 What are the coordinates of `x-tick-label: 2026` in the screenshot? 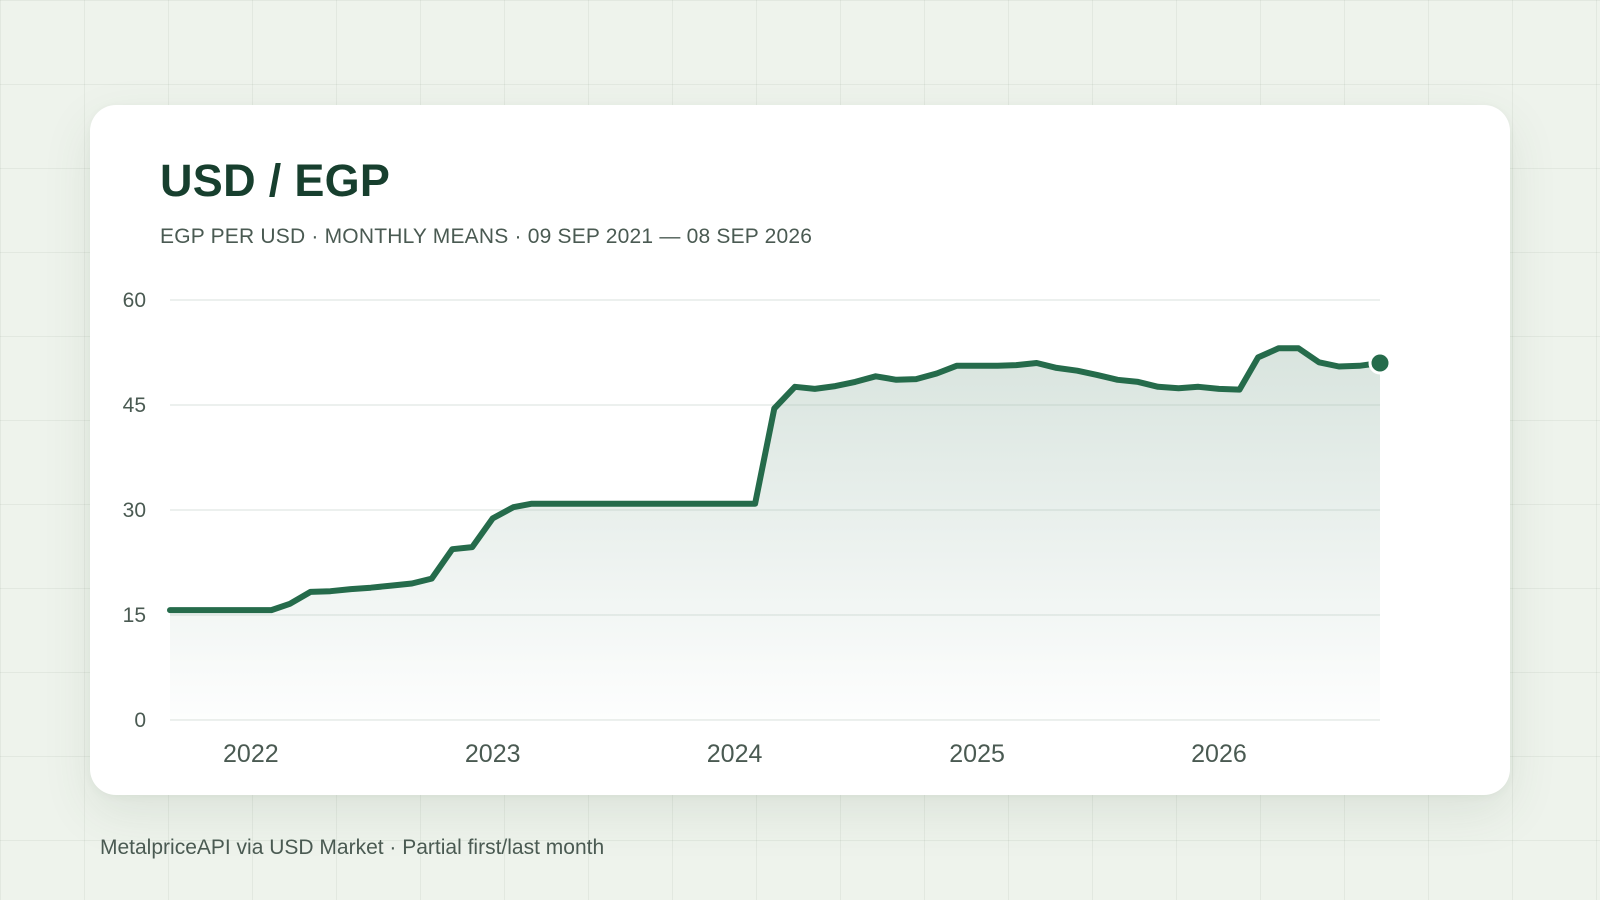 It's located at (1219, 754).